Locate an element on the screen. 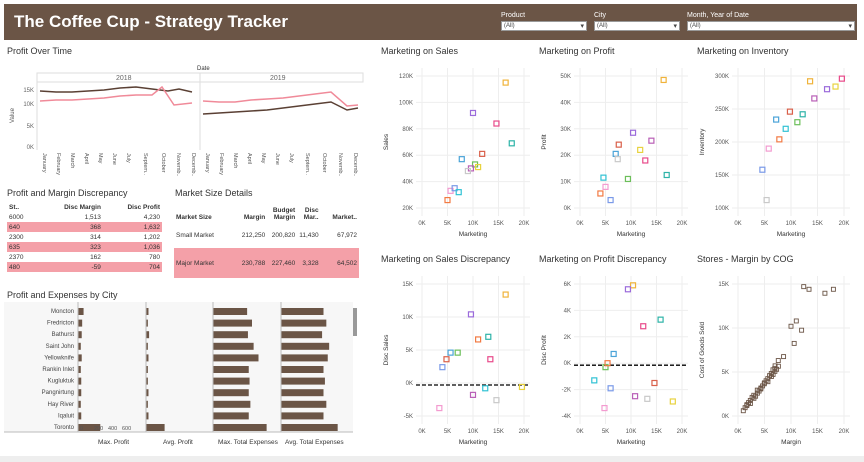  column-label: Max. Profit is located at coordinates (113, 442).